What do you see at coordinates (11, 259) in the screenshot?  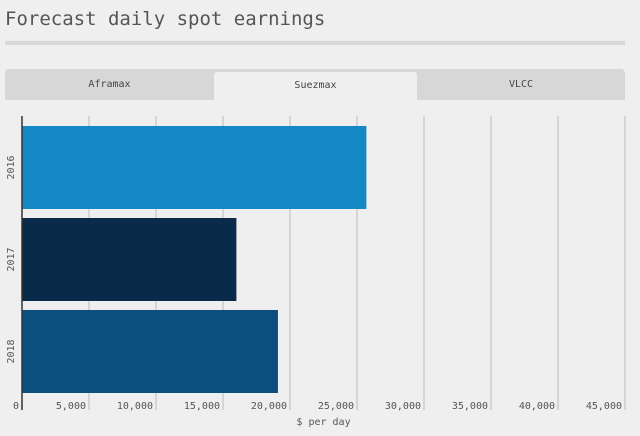 I see `y-tick-label: 2017` at bounding box center [11, 259].